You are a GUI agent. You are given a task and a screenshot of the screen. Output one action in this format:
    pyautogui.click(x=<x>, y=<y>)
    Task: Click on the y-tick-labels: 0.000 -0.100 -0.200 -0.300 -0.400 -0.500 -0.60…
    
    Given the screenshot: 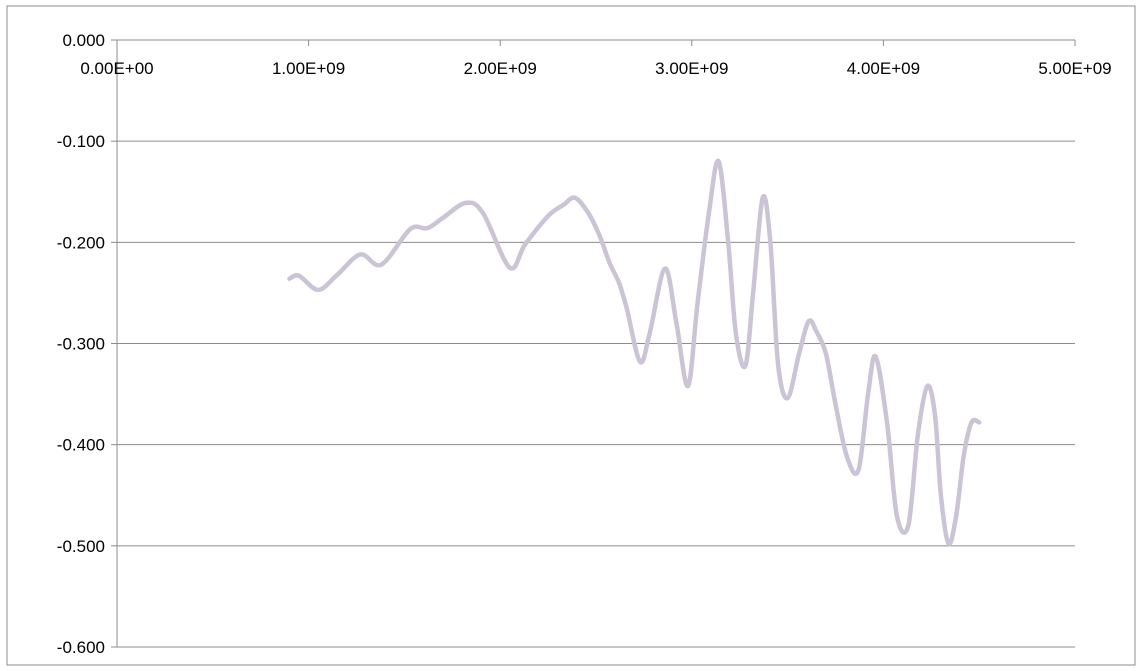 What is the action you would take?
    pyautogui.click(x=81, y=344)
    